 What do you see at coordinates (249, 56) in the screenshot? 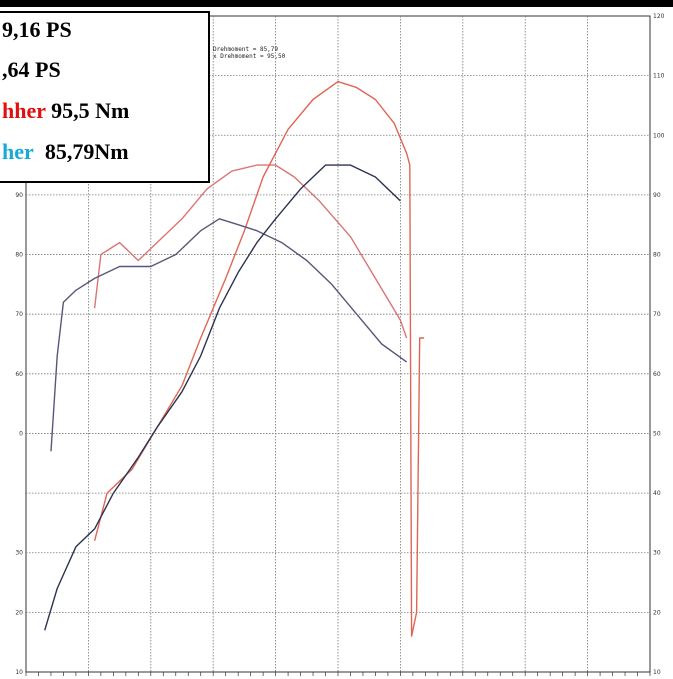
I see `annotation-line-2: x Drehmoment = 95,50` at bounding box center [249, 56].